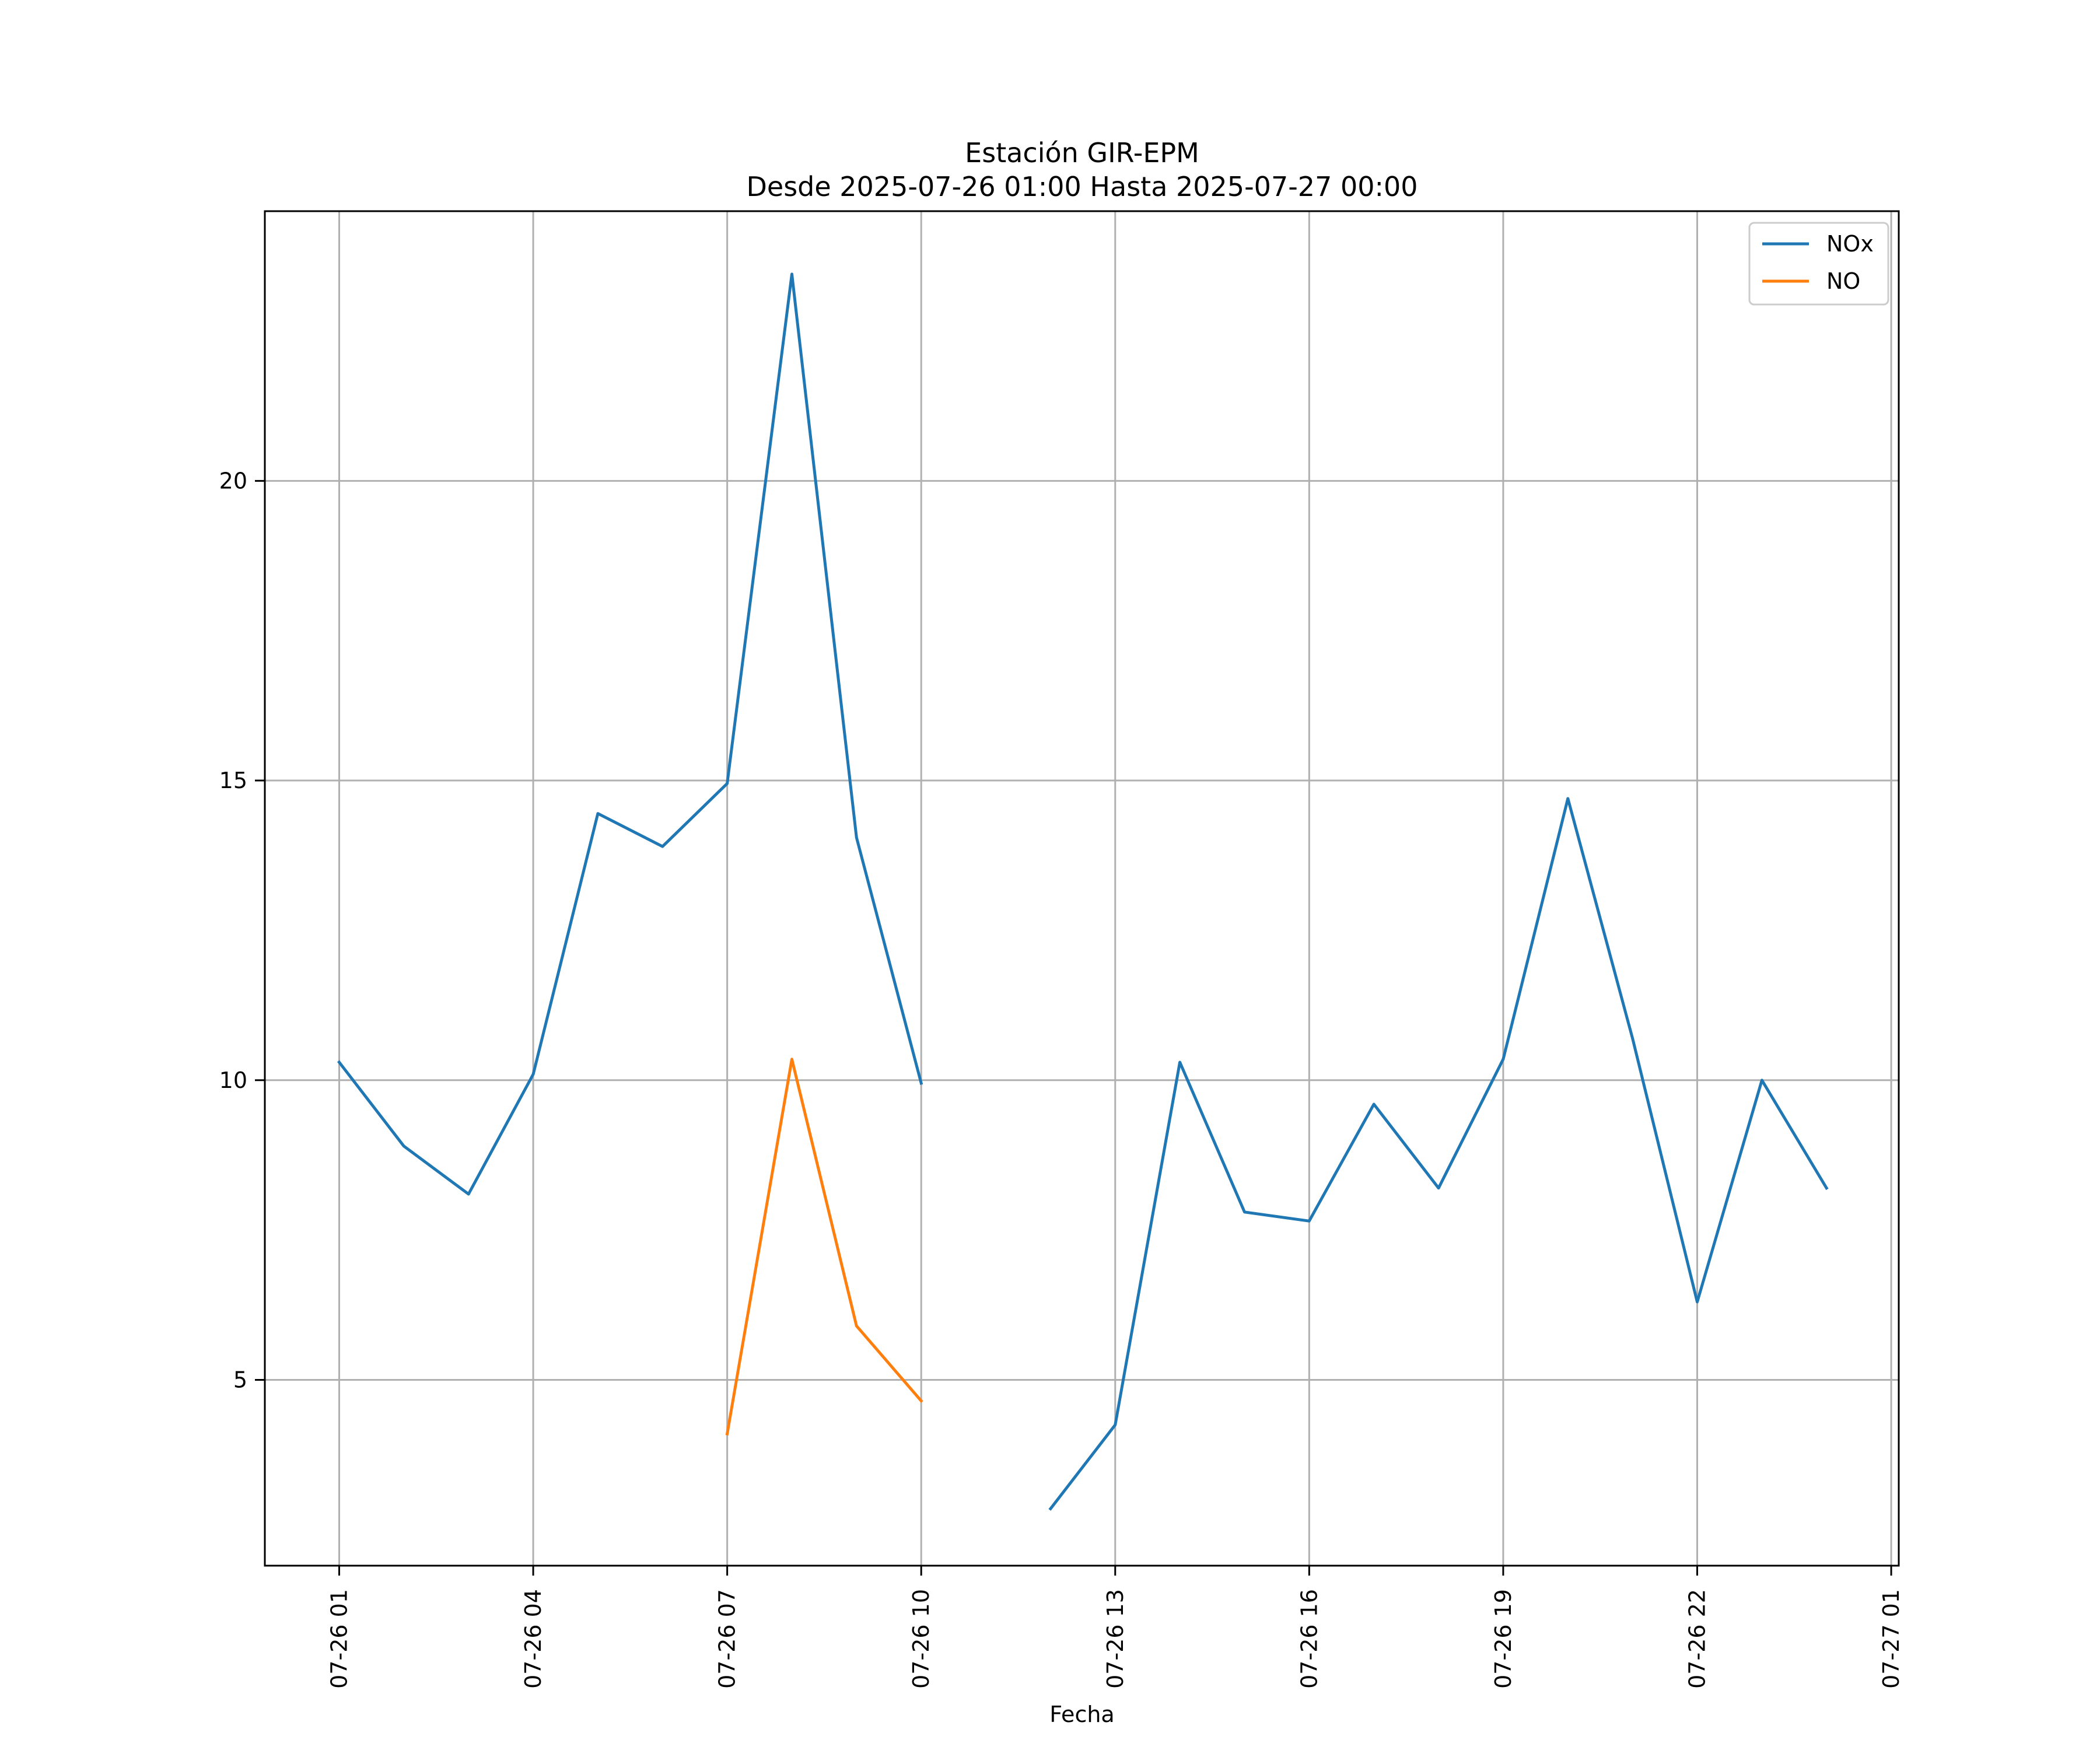  Describe the element at coordinates (1309, 1639) in the screenshot. I see `x-tick-label: 07-26 16` at that location.